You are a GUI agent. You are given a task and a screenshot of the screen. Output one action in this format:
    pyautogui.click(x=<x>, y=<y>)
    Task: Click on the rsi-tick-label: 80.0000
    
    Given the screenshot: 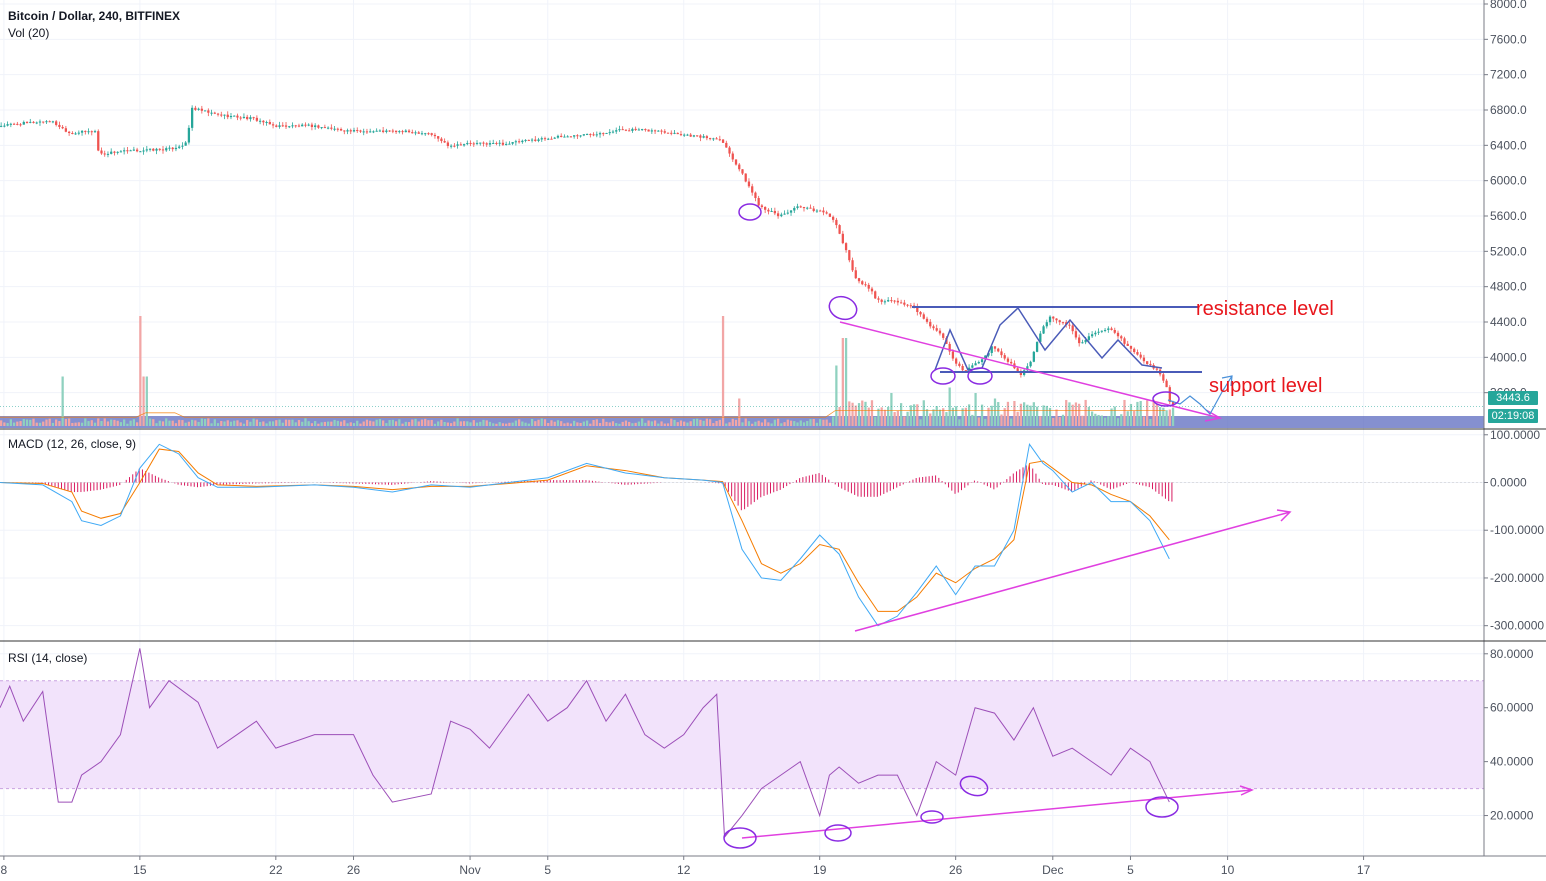 What is the action you would take?
    pyautogui.click(x=1512, y=654)
    